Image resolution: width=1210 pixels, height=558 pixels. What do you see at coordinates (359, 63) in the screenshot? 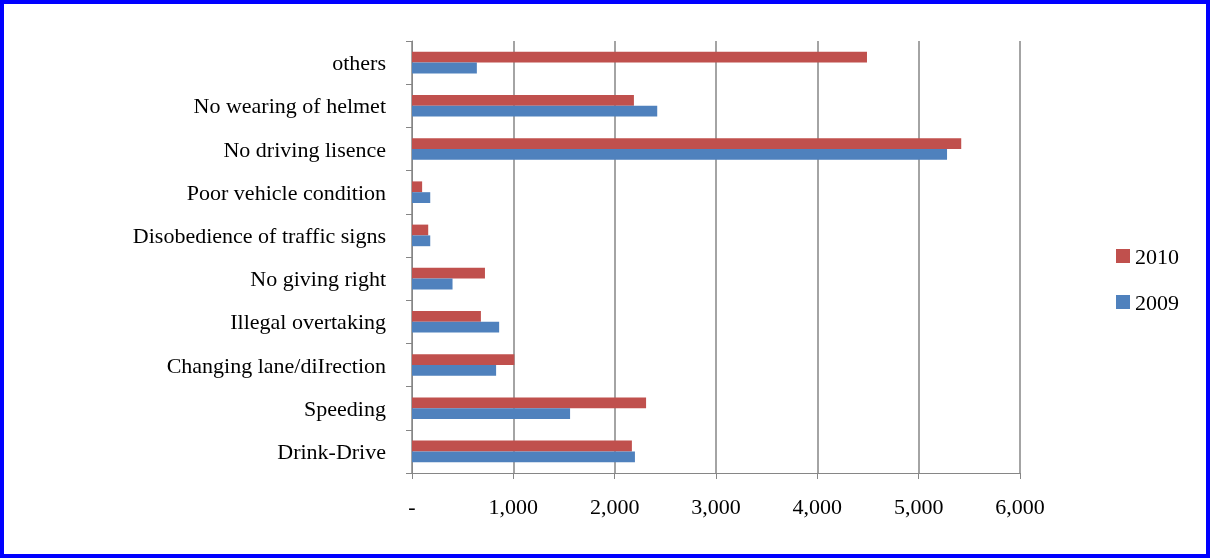
I see `y-tick-label: others` at bounding box center [359, 63].